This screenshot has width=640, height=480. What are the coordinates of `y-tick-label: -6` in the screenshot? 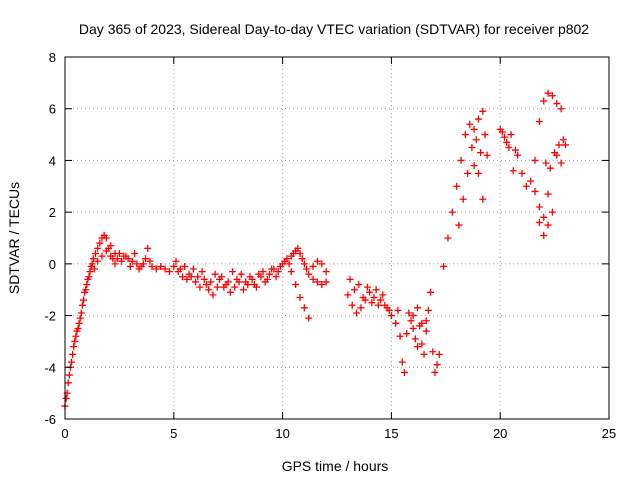 It's located at (50, 419).